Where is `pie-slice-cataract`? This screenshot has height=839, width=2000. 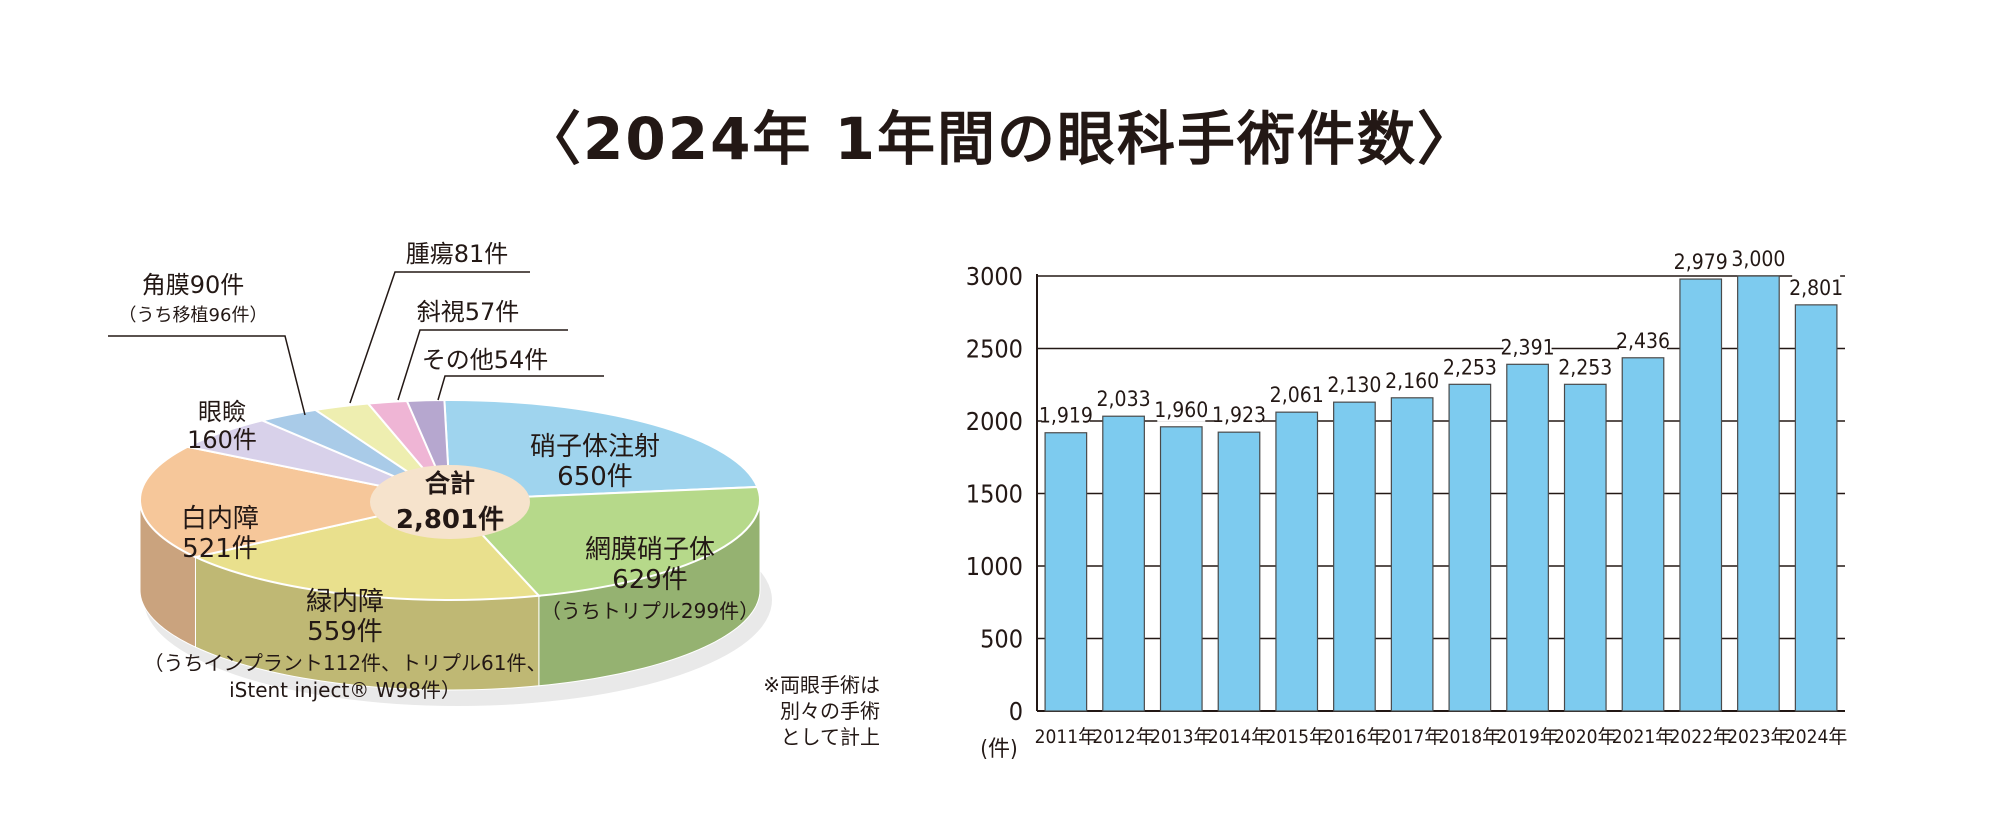 pie-slice-cataract is located at coordinates (295, 502).